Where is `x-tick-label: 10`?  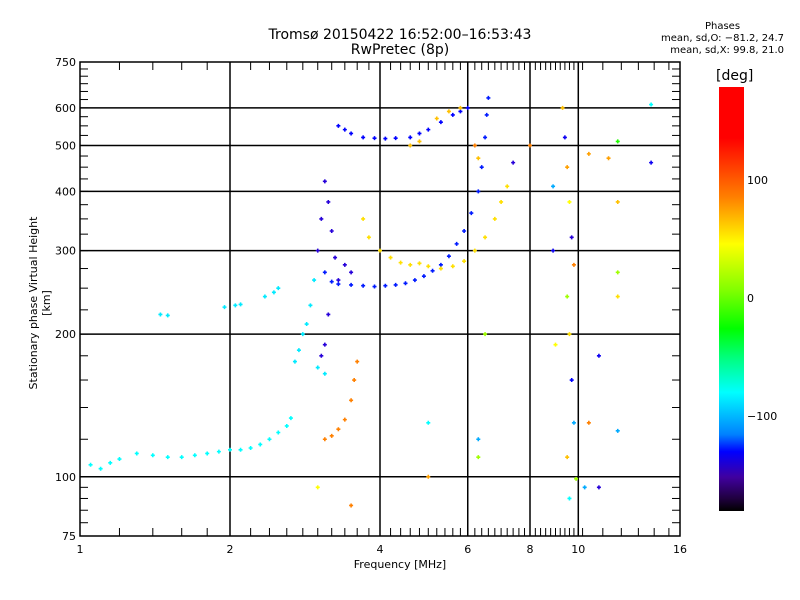 x-tick-label: 10 is located at coordinates (578, 549).